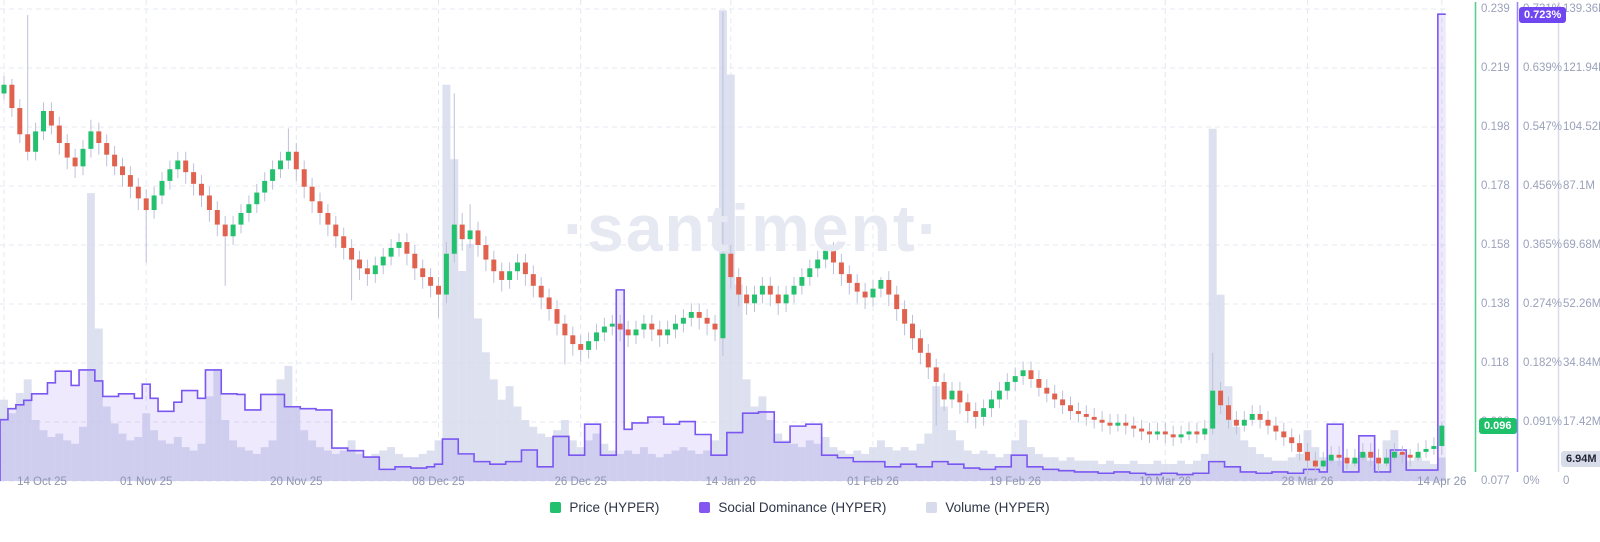  What do you see at coordinates (1543, 186) in the screenshot?
I see `dominance-axis-tick: 0.456%` at bounding box center [1543, 186].